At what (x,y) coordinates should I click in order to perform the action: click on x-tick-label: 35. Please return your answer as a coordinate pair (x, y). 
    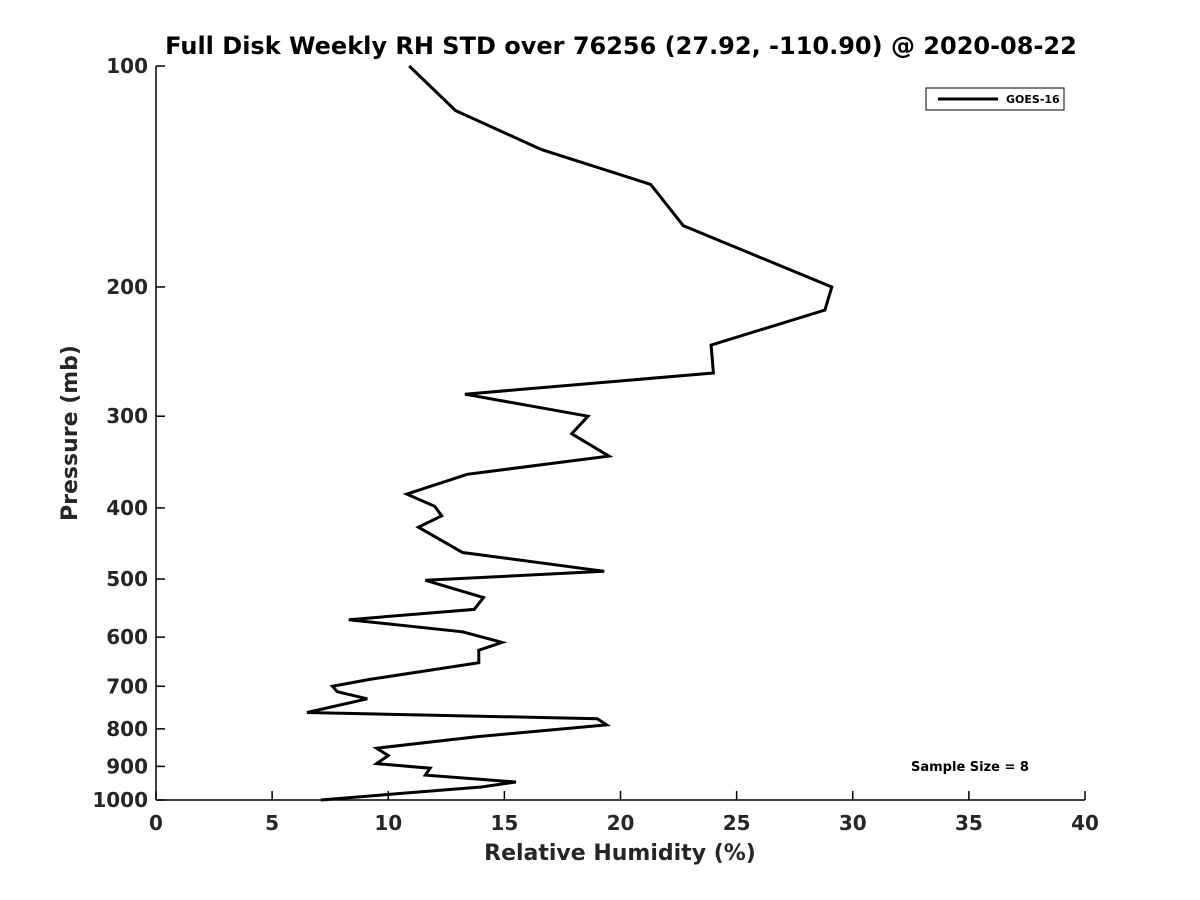
    Looking at the image, I should click on (969, 823).